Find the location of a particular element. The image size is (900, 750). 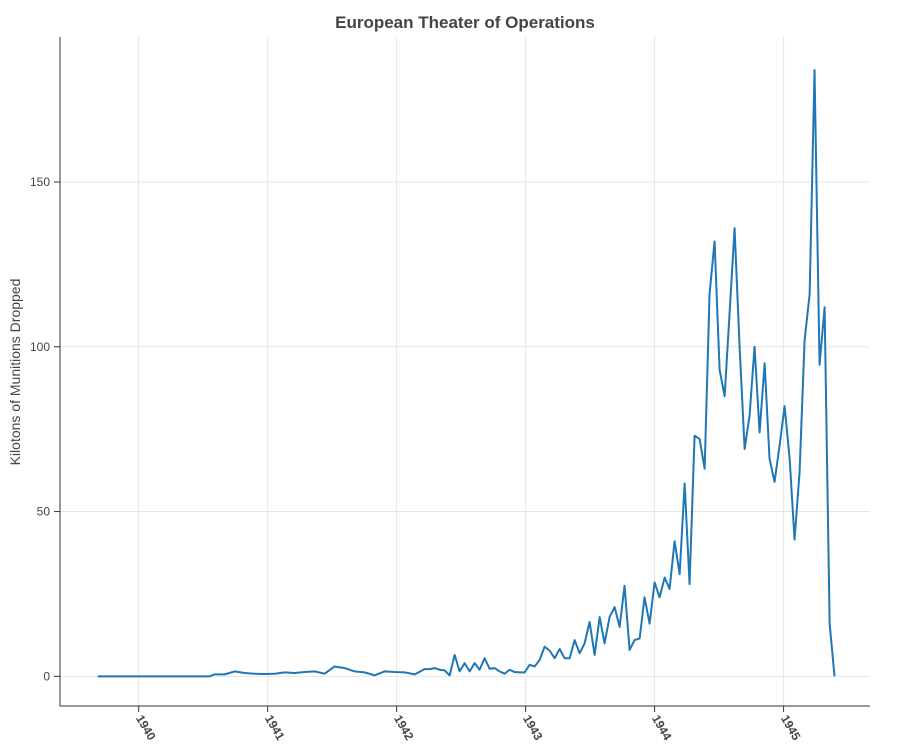

y-axis-label: Kilotons of Munitions Dropped is located at coordinates (15, 372).